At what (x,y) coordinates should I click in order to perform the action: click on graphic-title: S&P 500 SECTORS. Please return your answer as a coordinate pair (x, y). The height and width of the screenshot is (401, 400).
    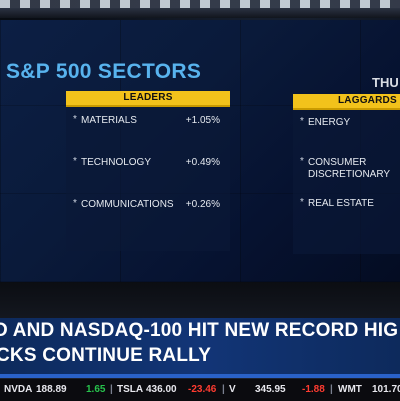
    Looking at the image, I should click on (104, 71).